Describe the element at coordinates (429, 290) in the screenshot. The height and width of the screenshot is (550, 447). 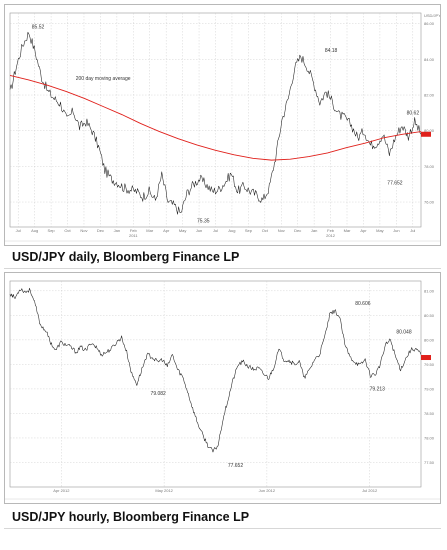
I see `y-tick-label: 81.00` at that location.